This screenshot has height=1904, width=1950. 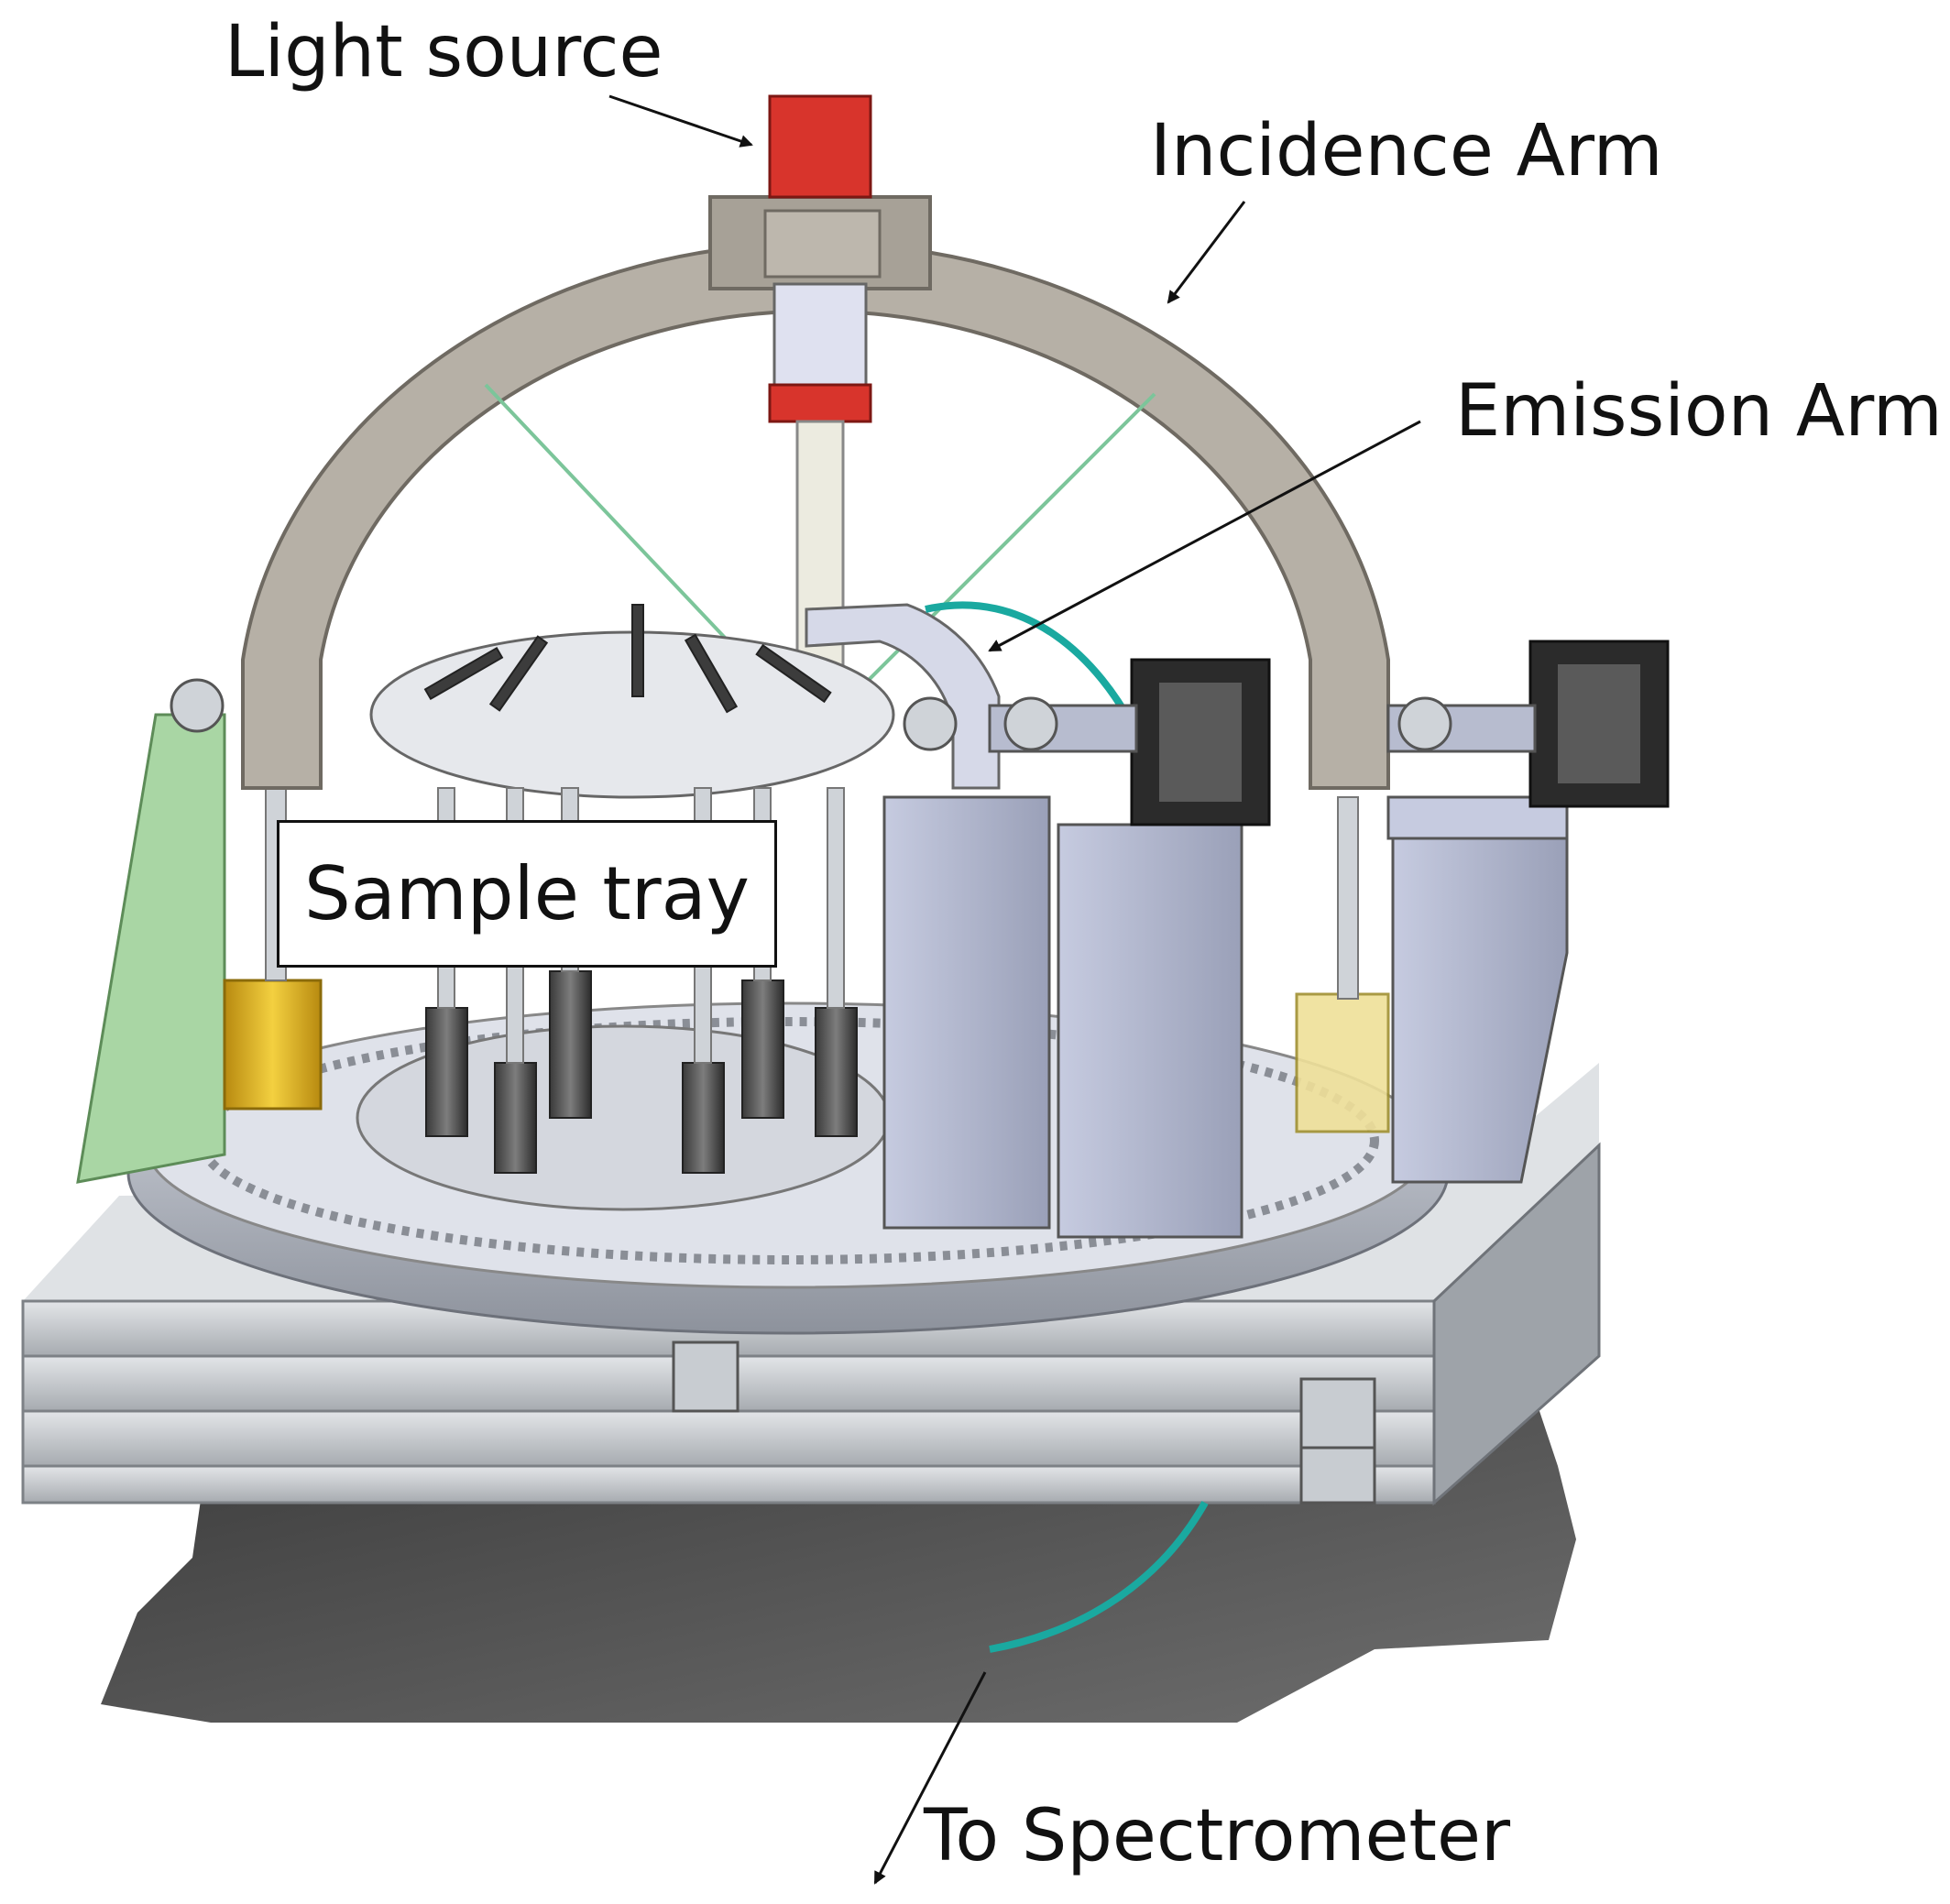 I want to click on label-light-source: Light source, so click(x=444, y=52).